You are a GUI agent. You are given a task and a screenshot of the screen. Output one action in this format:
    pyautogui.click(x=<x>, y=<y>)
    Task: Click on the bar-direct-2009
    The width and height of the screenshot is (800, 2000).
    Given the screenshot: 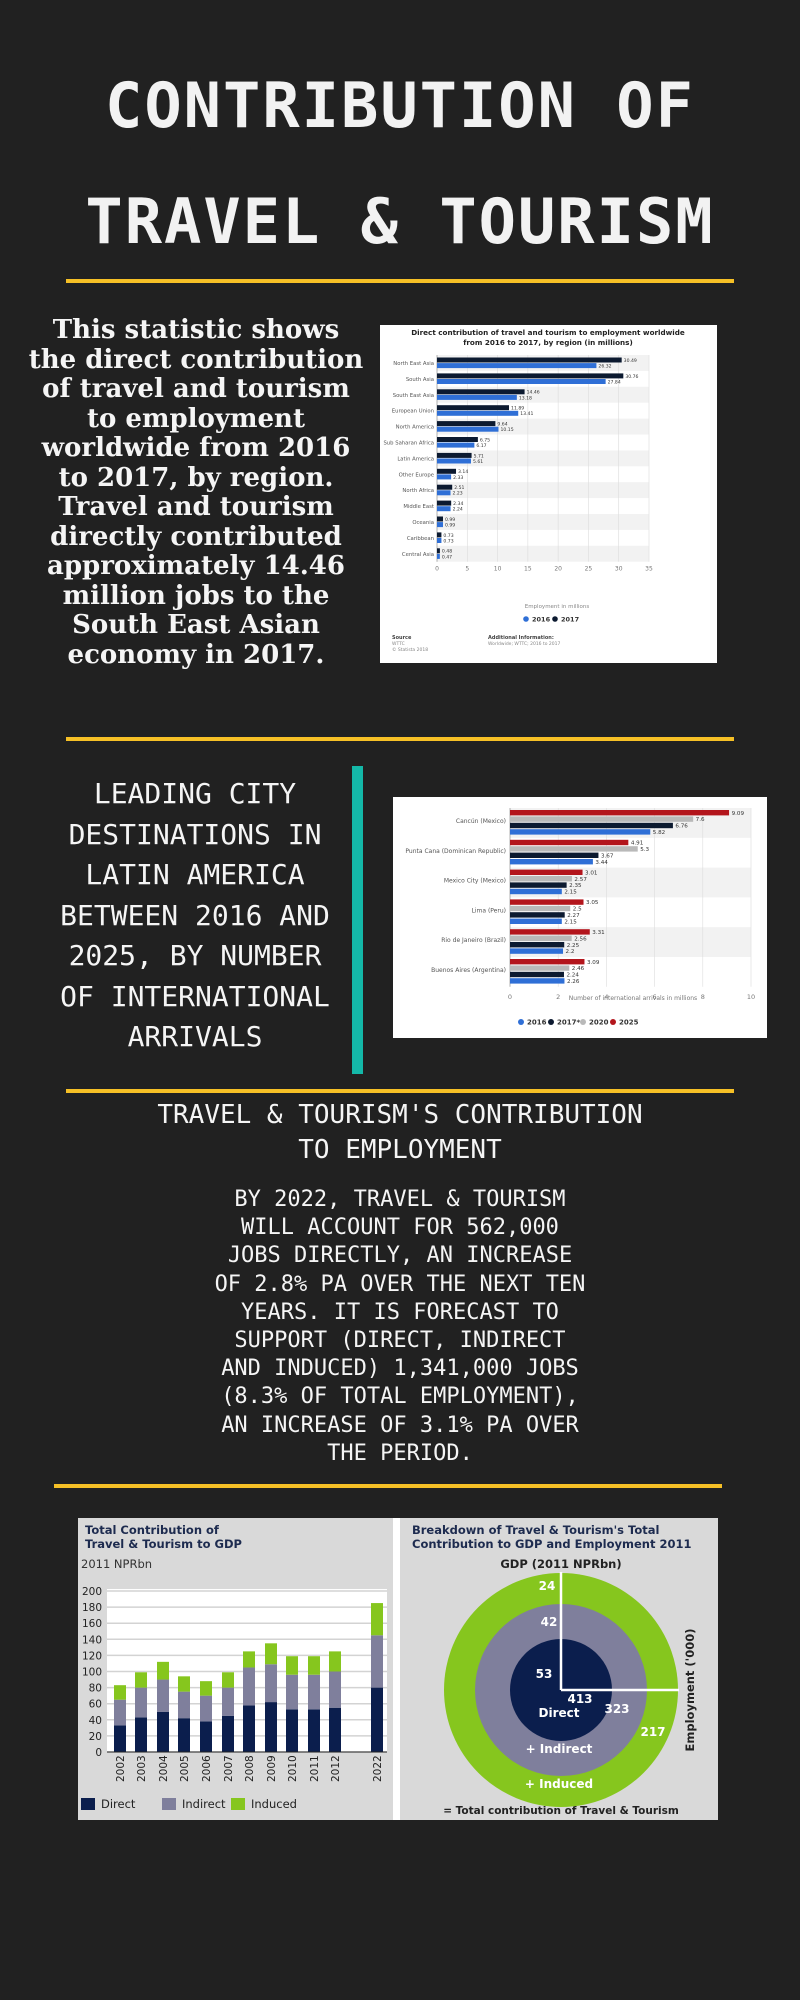 What is the action you would take?
    pyautogui.click(x=271, y=1727)
    